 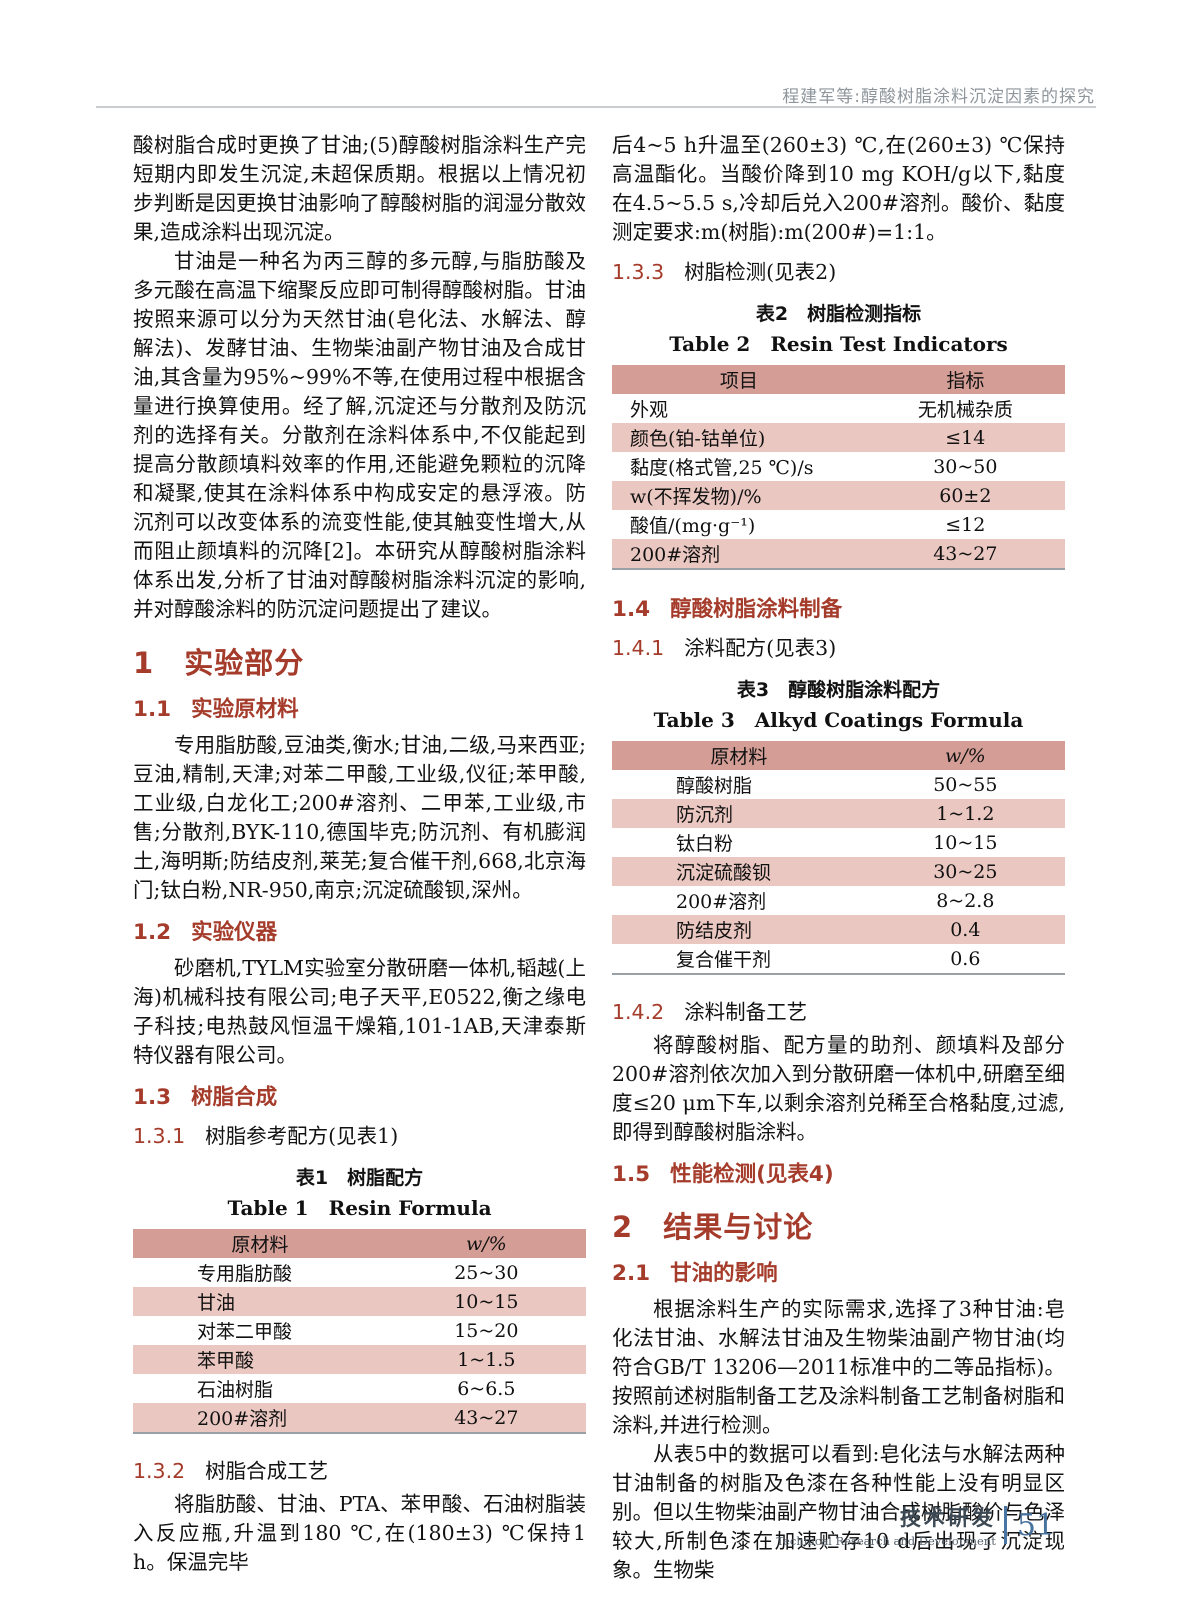 I want to click on table-cell: 30~50, so click(x=965, y=466).